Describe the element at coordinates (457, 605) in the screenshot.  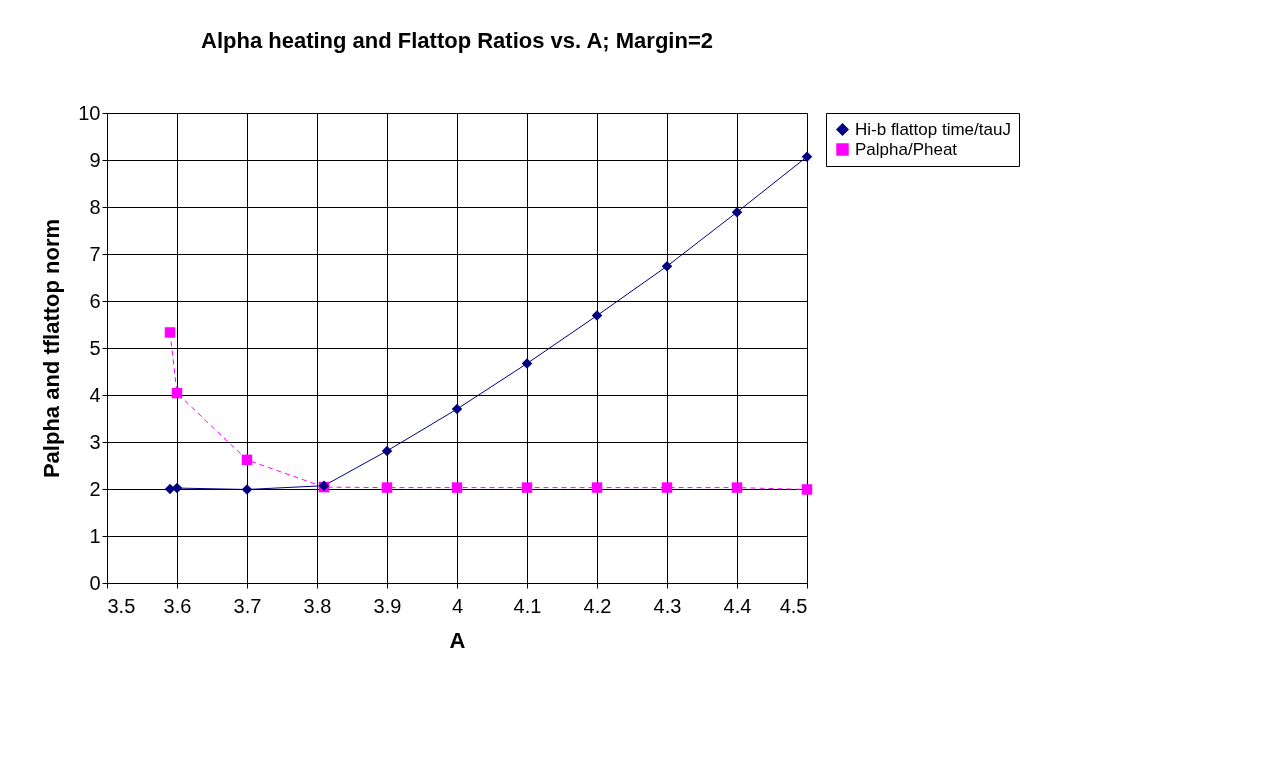
I see `x-tick-label: 4` at that location.